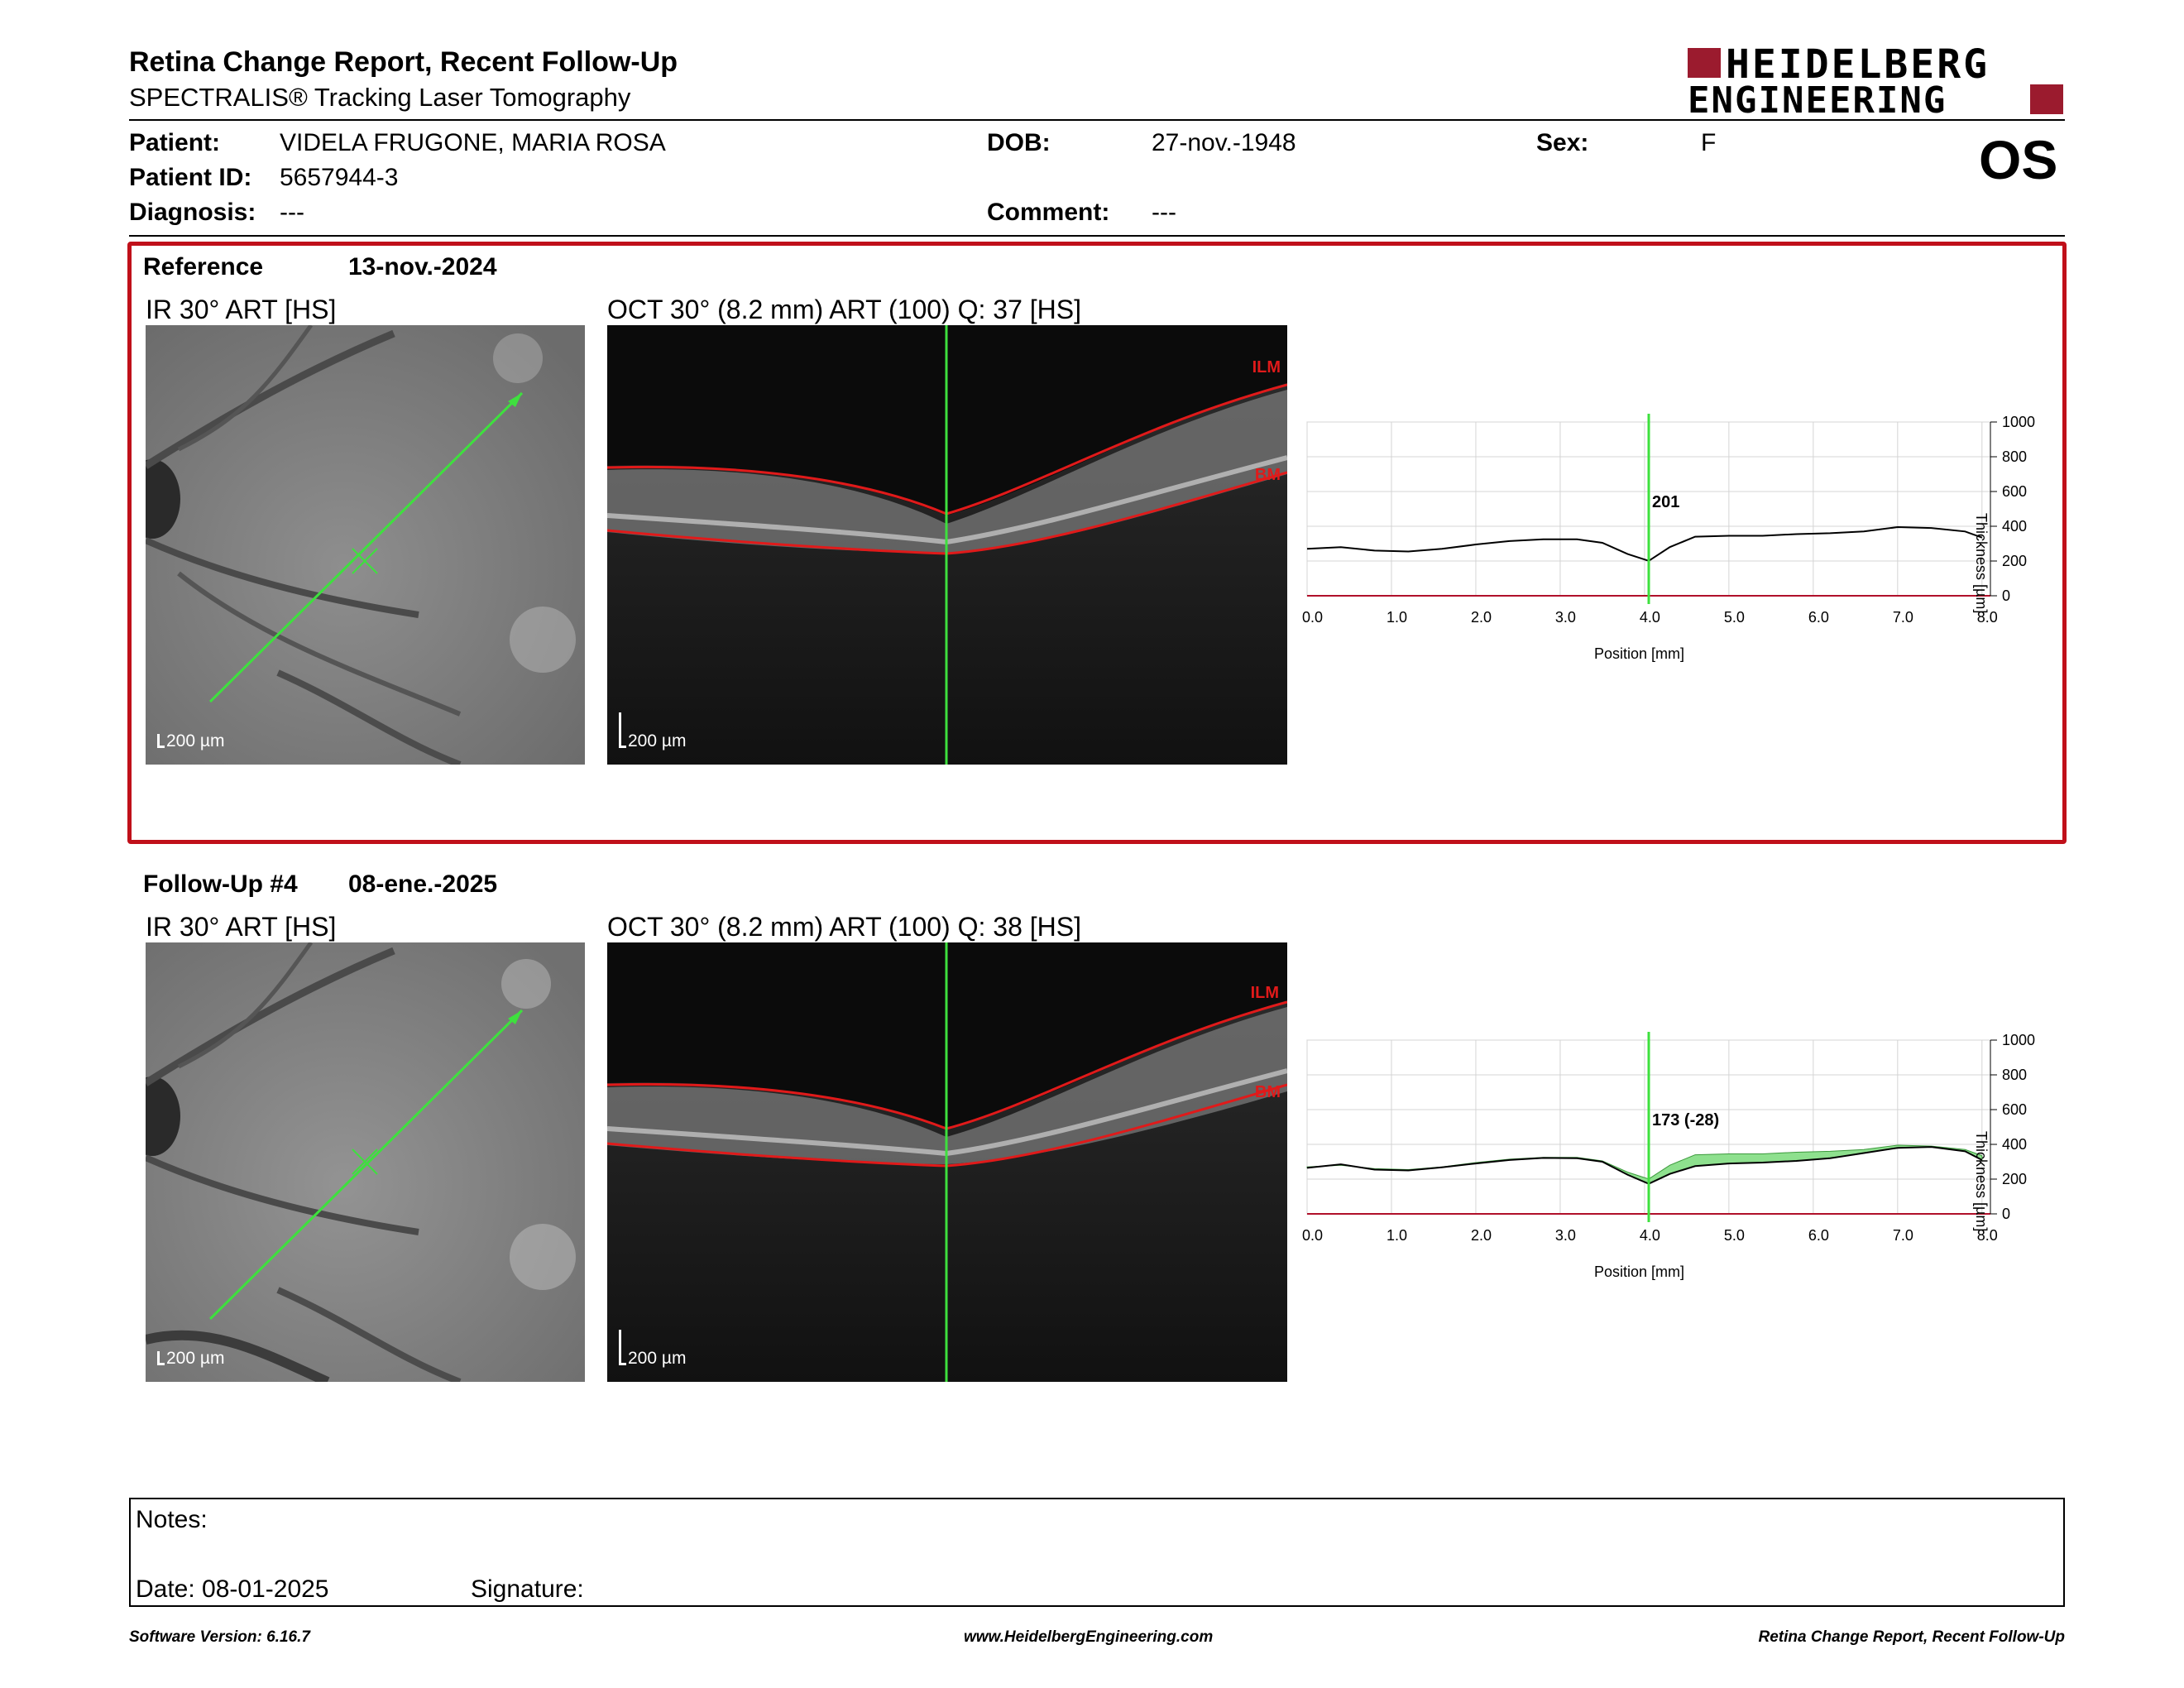 The image size is (2184, 1688). I want to click on ref-oct-image: ILM BM 200 µm, so click(947, 545).